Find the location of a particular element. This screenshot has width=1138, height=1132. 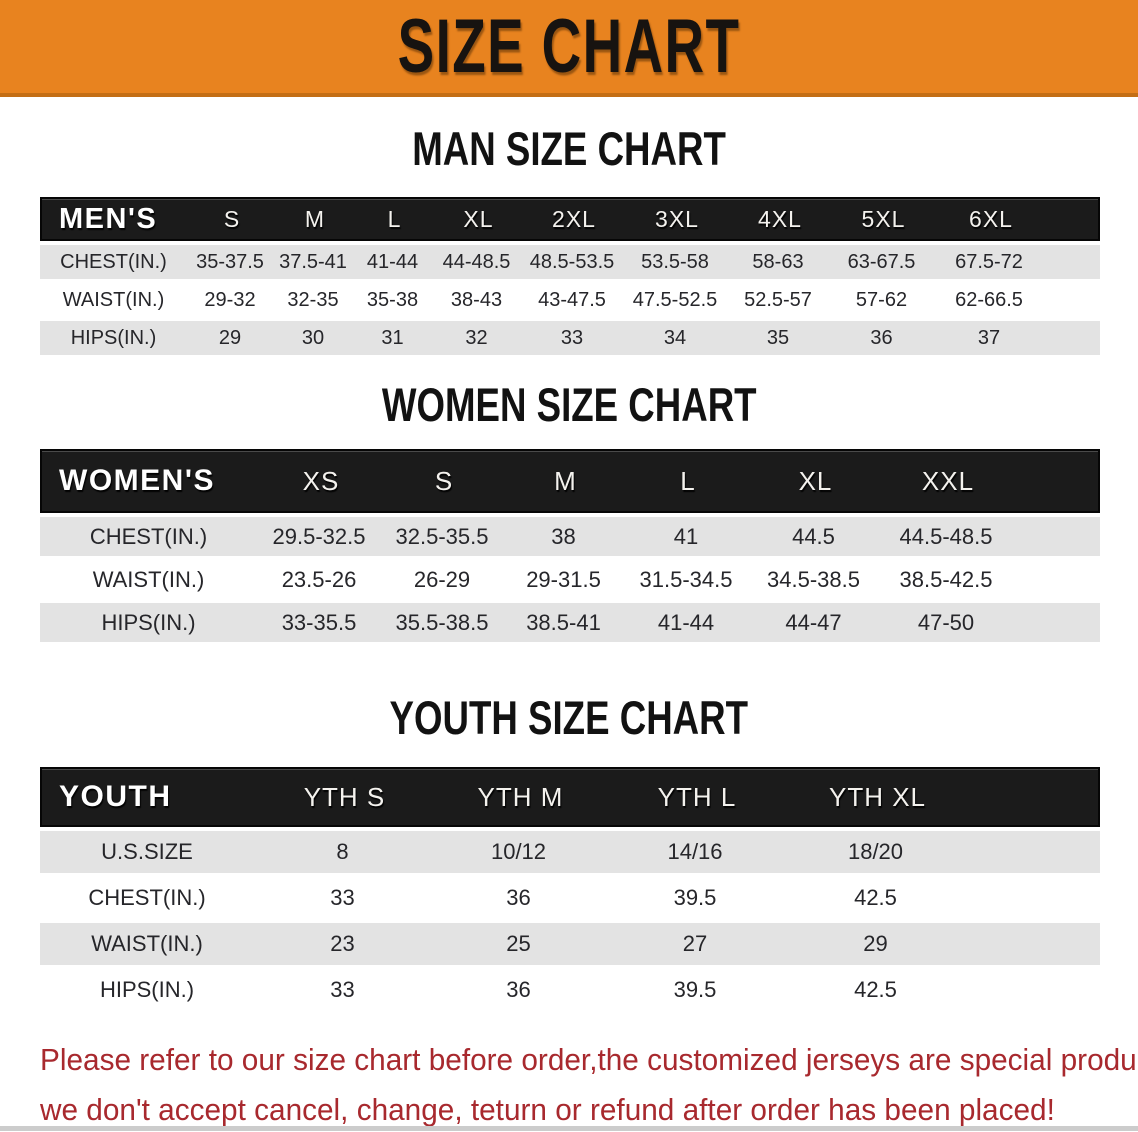

column-header: YTH L is located at coordinates (697, 796).